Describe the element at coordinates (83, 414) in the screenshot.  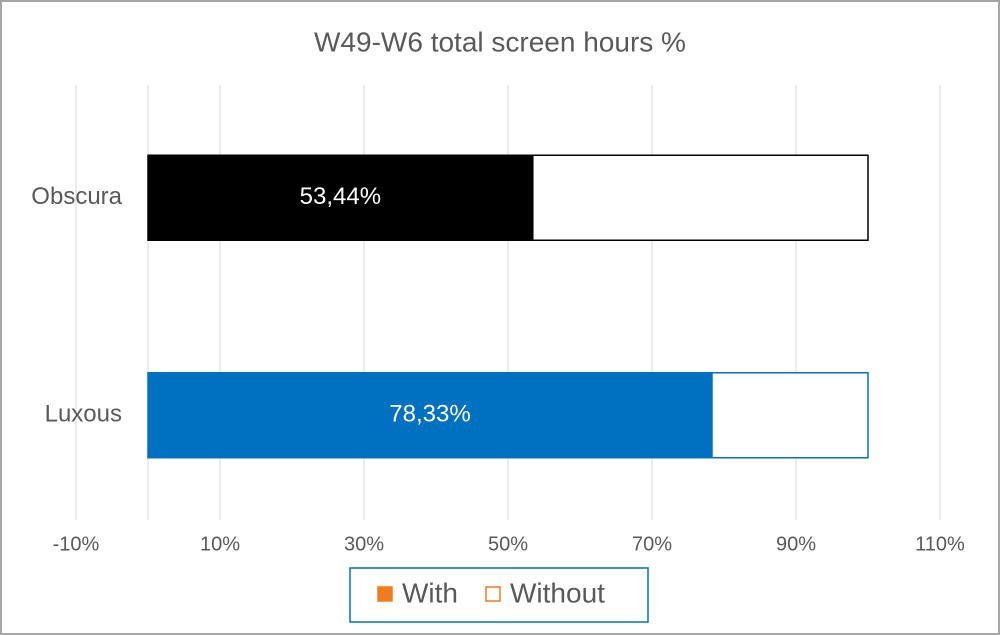
I see `y-tick-label: Luxous` at that location.